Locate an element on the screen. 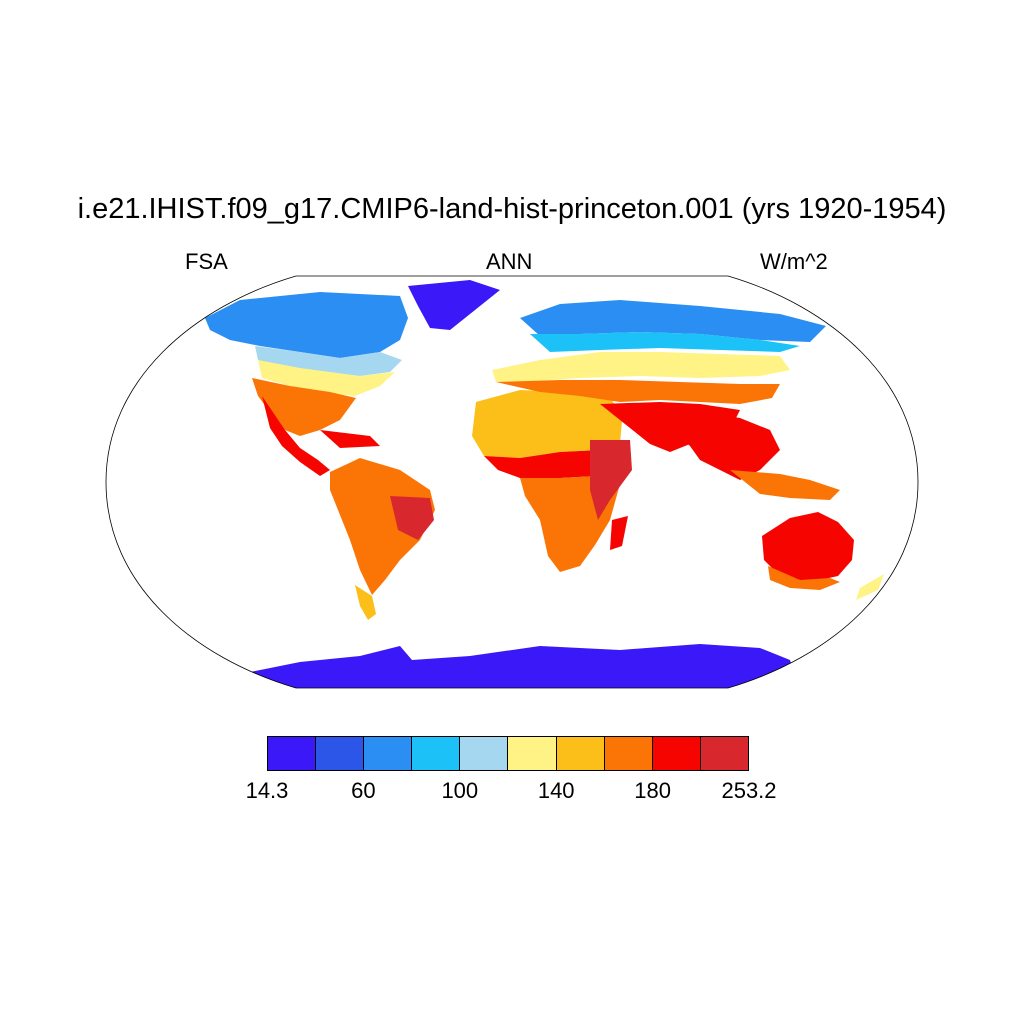  variable-label: FSA is located at coordinates (206, 261).